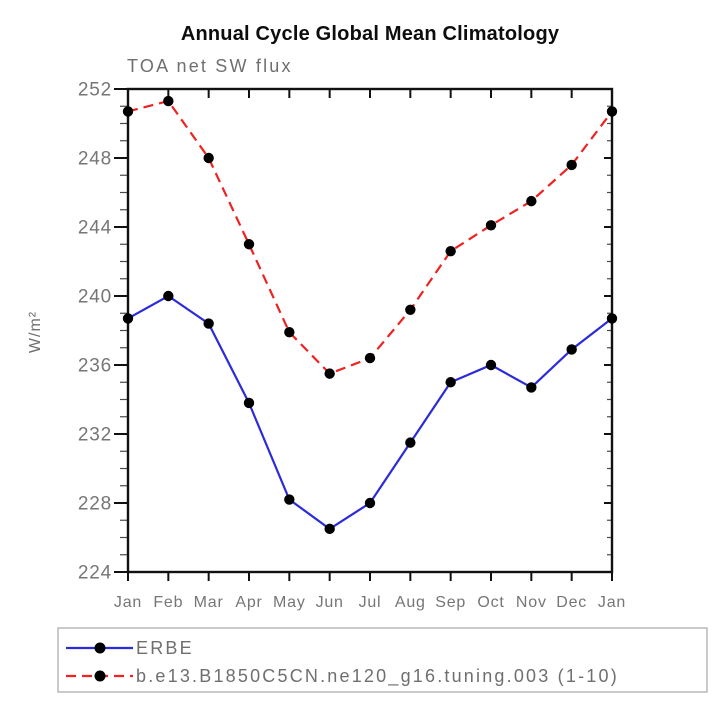 The width and height of the screenshot is (713, 718). What do you see at coordinates (35, 332) in the screenshot?
I see `y-axis-label: W/m²` at bounding box center [35, 332].